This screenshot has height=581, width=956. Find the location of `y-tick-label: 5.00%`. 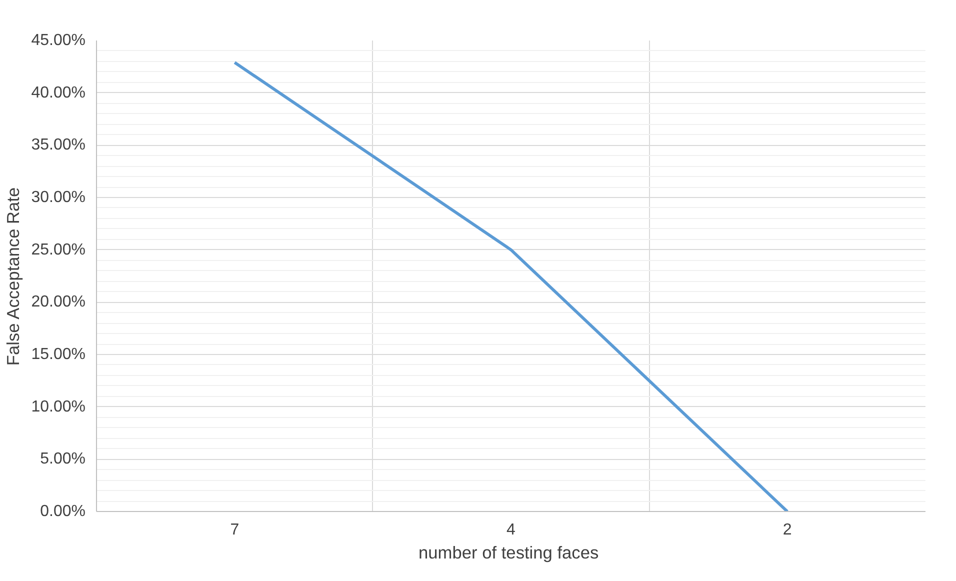

y-tick-label: 5.00% is located at coordinates (63, 459).